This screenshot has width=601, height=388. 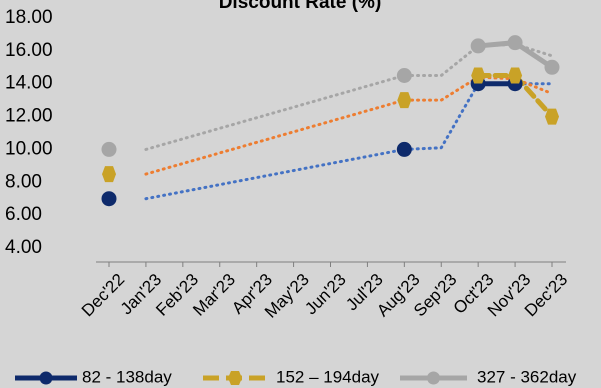 I want to click on y-tick-label: 8.00, so click(x=23, y=181).